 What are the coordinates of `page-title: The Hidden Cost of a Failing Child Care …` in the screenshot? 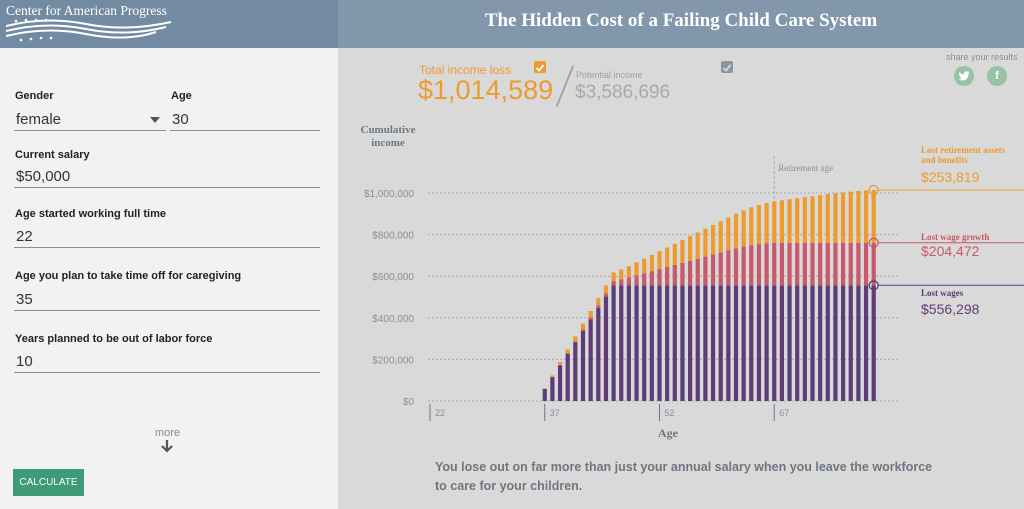 It's located at (681, 20).